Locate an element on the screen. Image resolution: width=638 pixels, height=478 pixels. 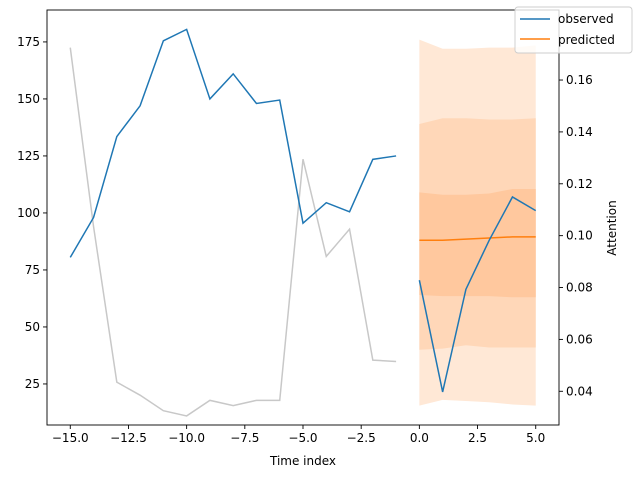
confidence-bands is located at coordinates (477, 222).